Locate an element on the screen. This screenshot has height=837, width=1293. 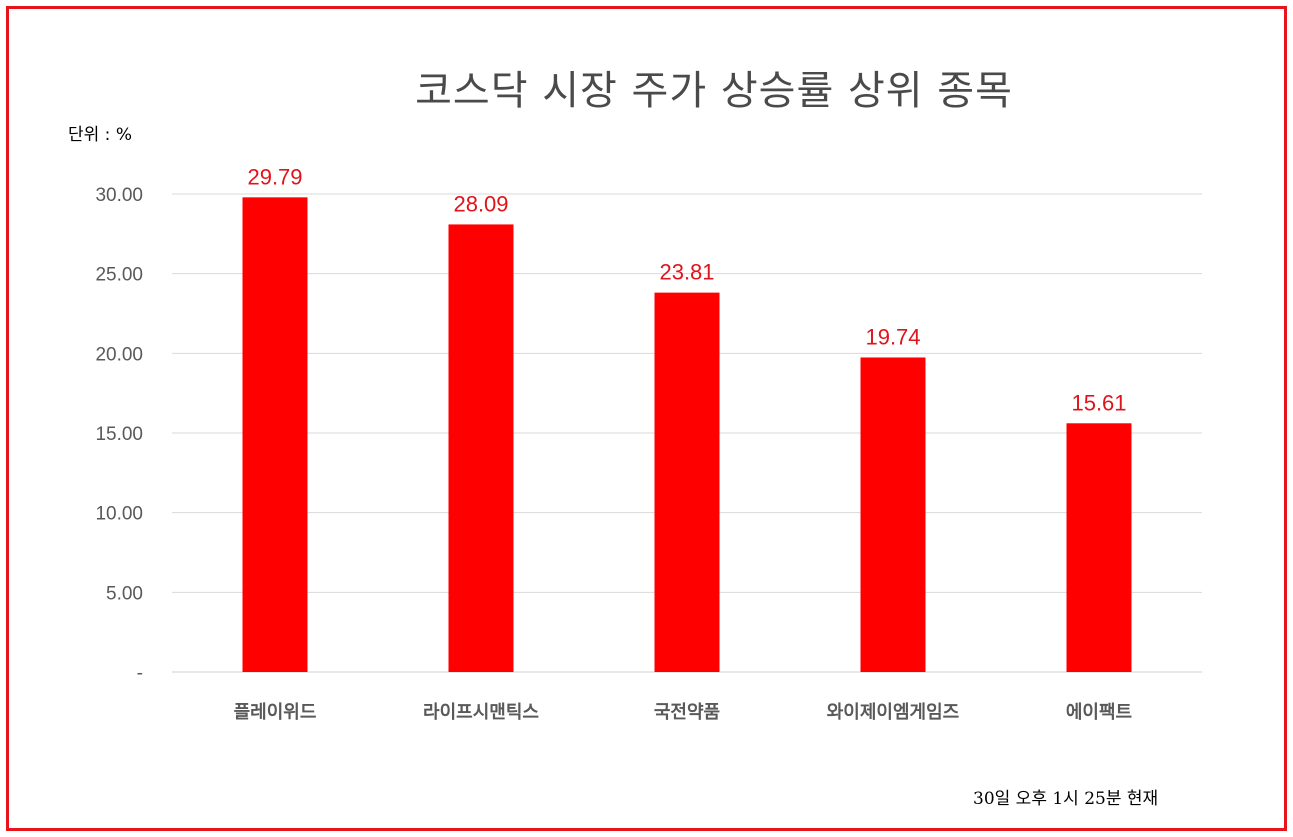
x-axis: 플레이위드 라이프시맨틱스 국전약품 와이제이엠게임즈 에이팩트 is located at coordinates (683, 712).